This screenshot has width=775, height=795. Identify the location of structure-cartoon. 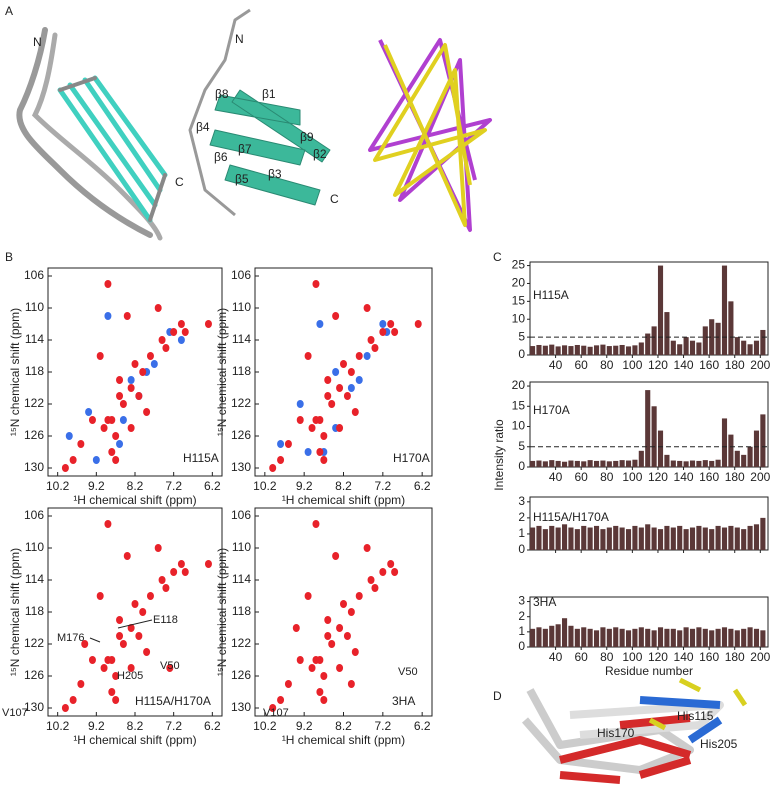
(259, 112).